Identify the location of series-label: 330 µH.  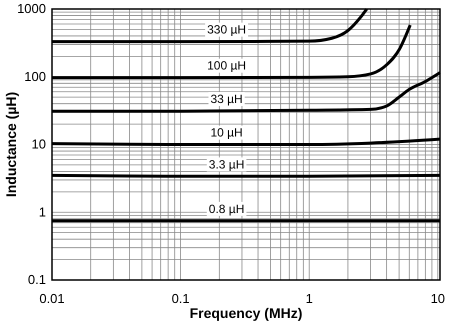
(226, 29).